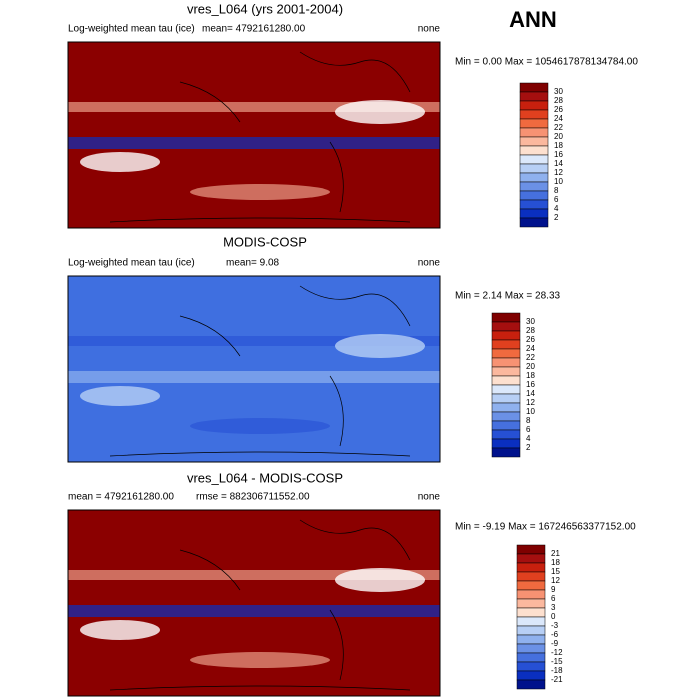 The image size is (700, 700). Describe the element at coordinates (555, 571) in the screenshot. I see `colorbar-label: 15` at that location.